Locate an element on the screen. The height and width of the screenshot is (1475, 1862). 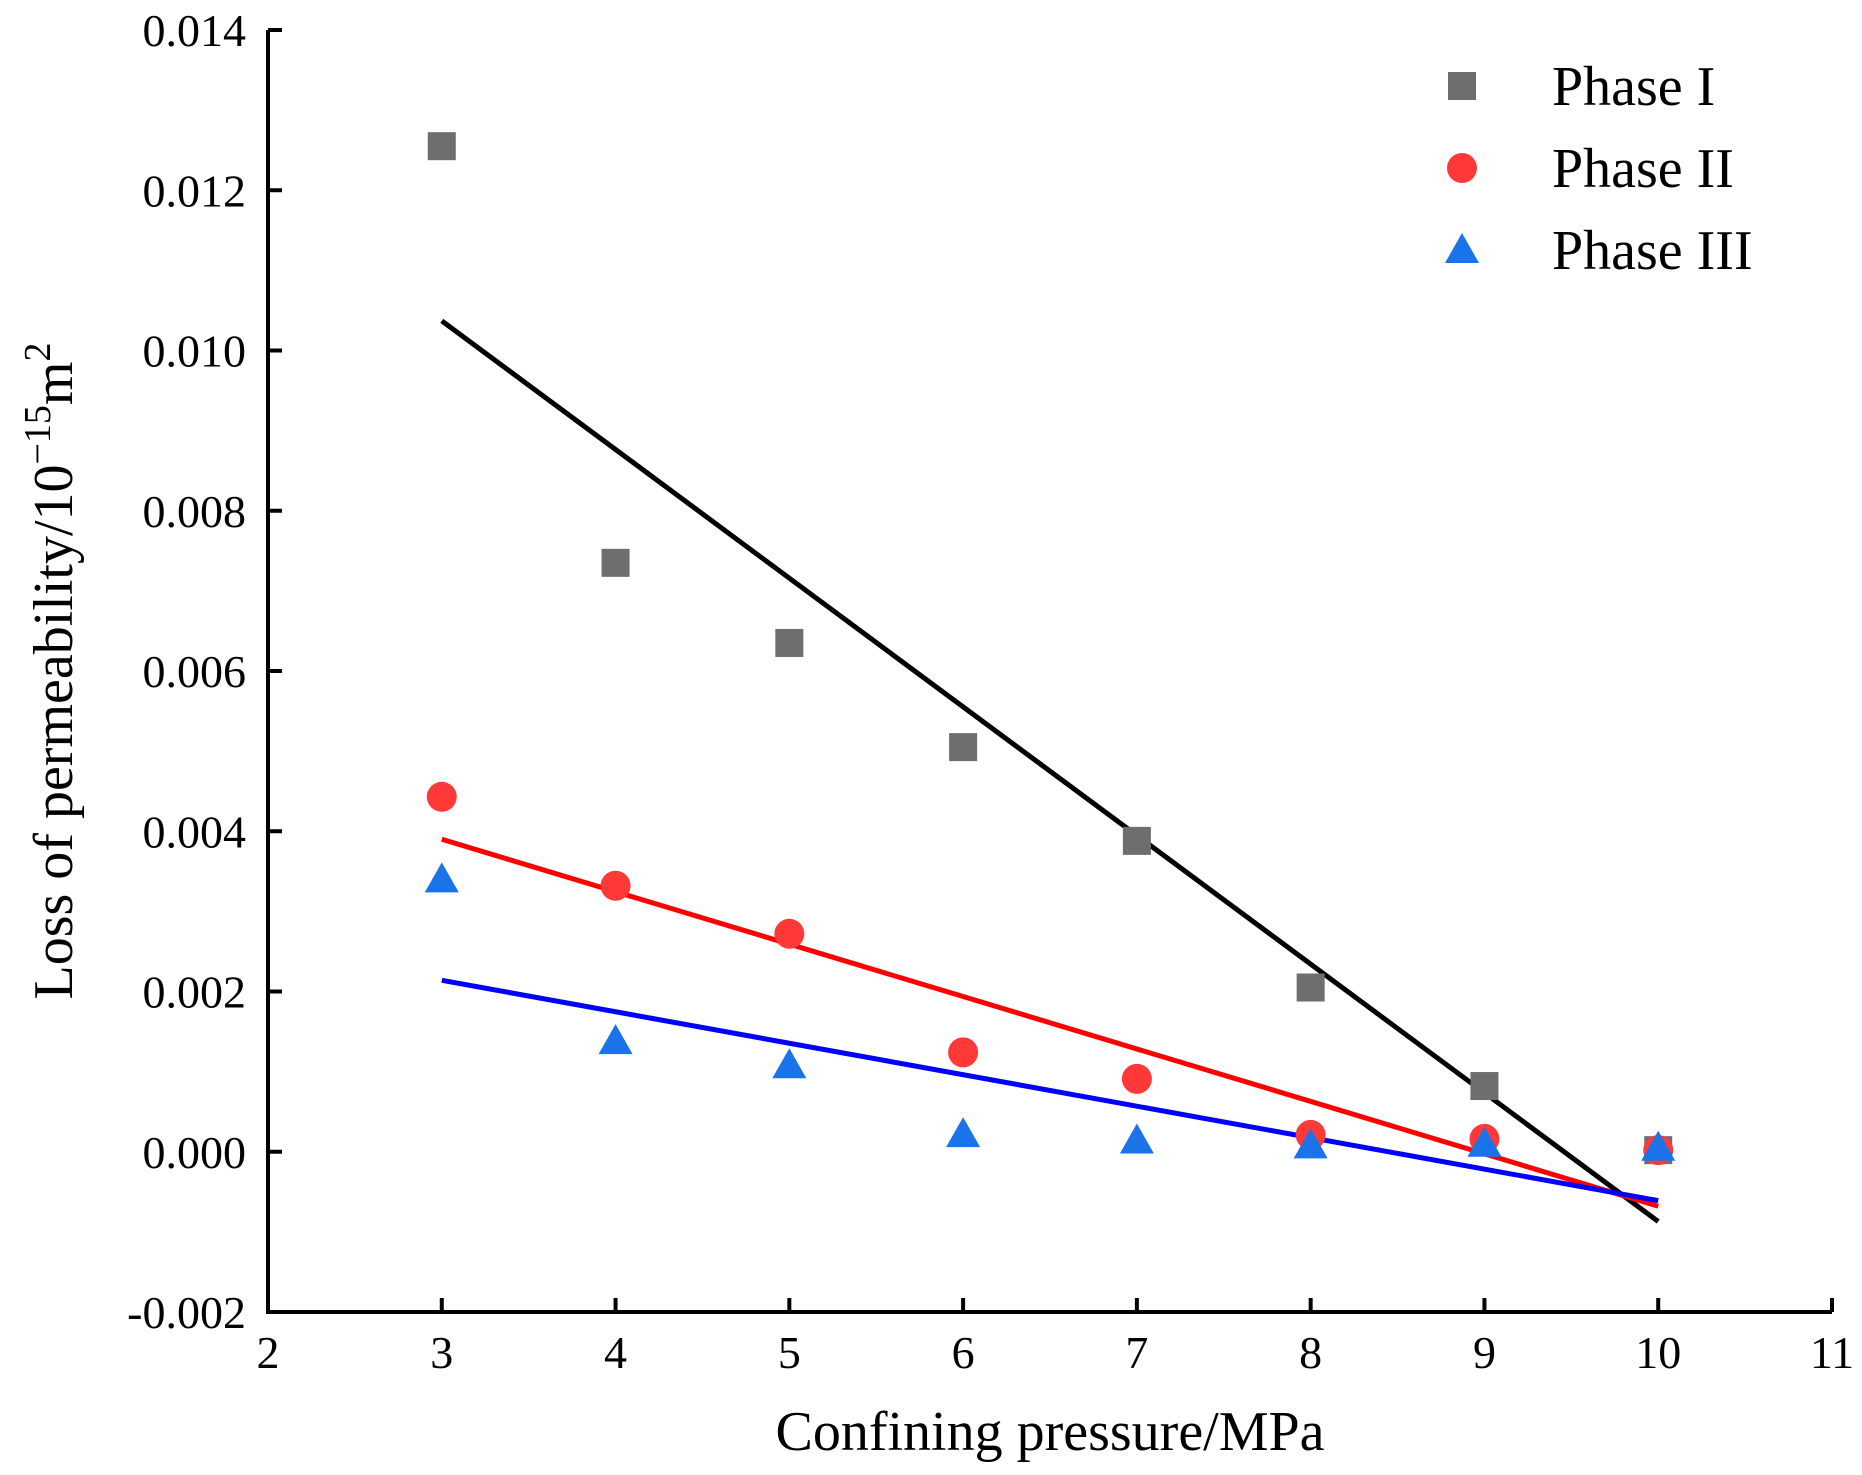
y-tick-label: 0.004 is located at coordinates (195, 831).